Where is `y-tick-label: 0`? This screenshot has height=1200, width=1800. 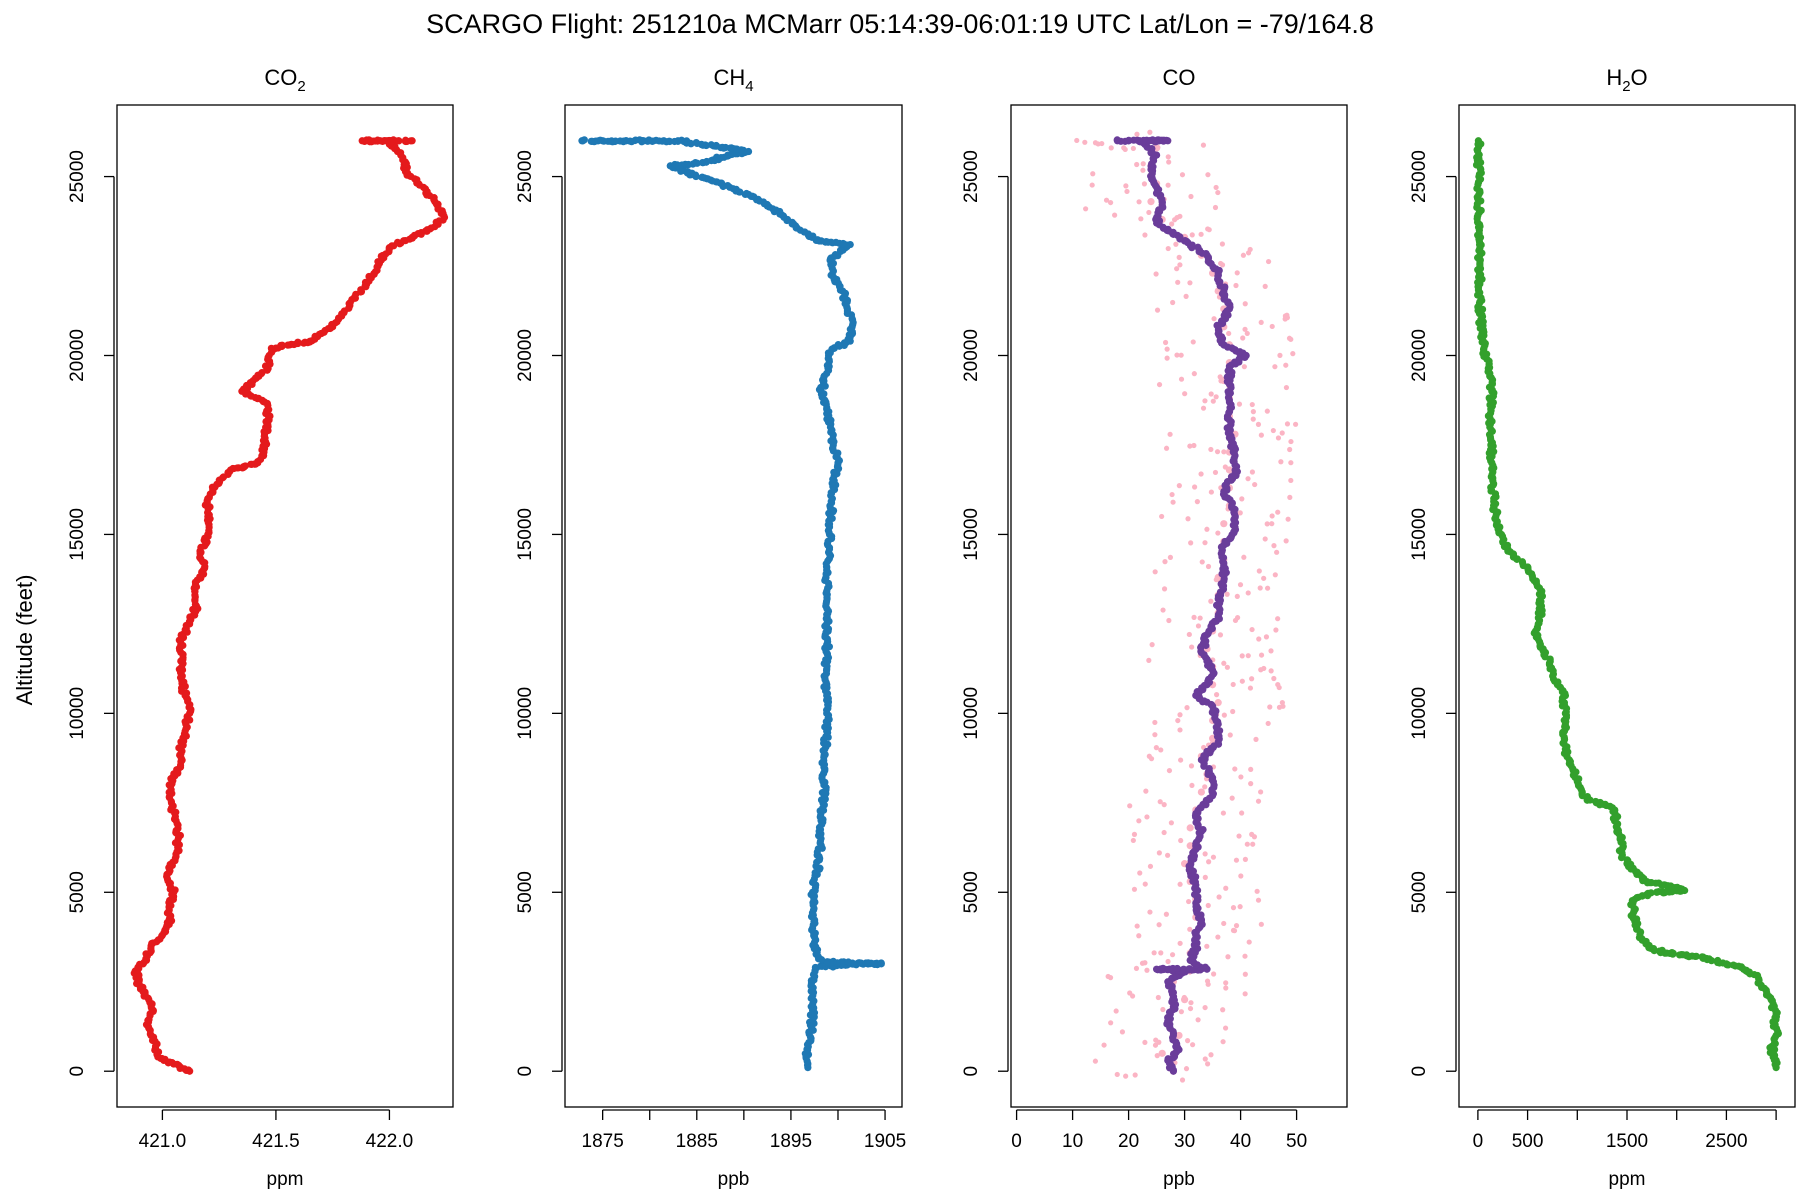 y-tick-label: 0 is located at coordinates (971, 1071).